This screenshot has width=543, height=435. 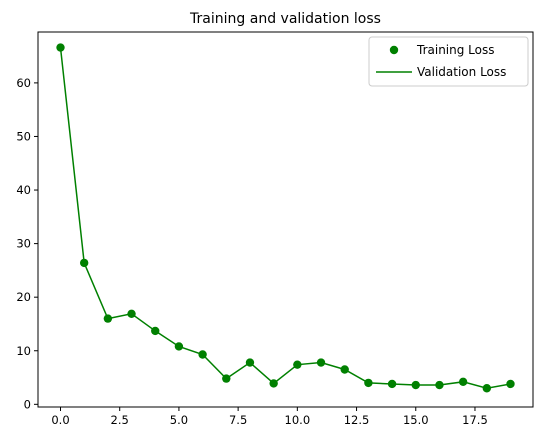 What do you see at coordinates (285, 19) in the screenshot?
I see `chart-title: Training and validation loss` at bounding box center [285, 19].